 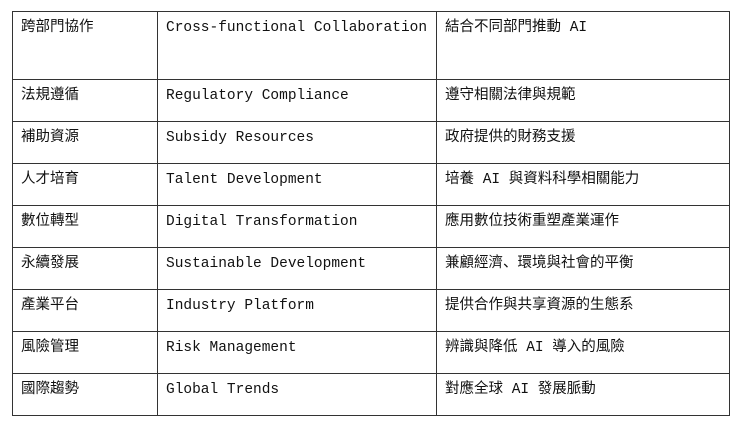 I want to click on term-english: Digital Transformation, so click(x=297, y=226).